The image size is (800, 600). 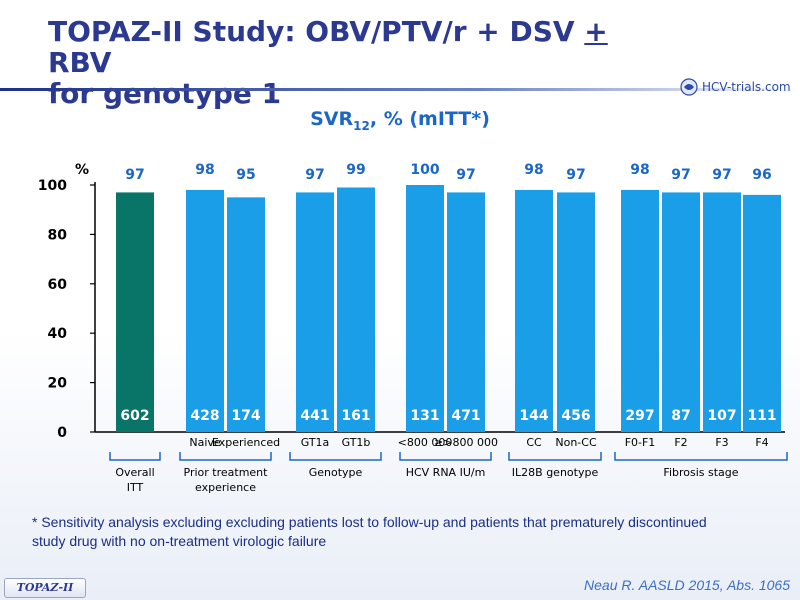 I want to click on title-line-2: for genotype 1, so click(x=165, y=93).